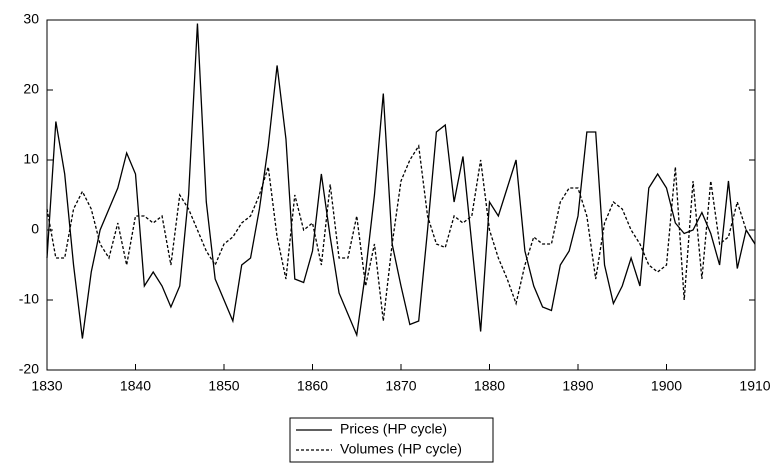  Describe the element at coordinates (489, 386) in the screenshot. I see `x-tick-label: 1880` at that location.